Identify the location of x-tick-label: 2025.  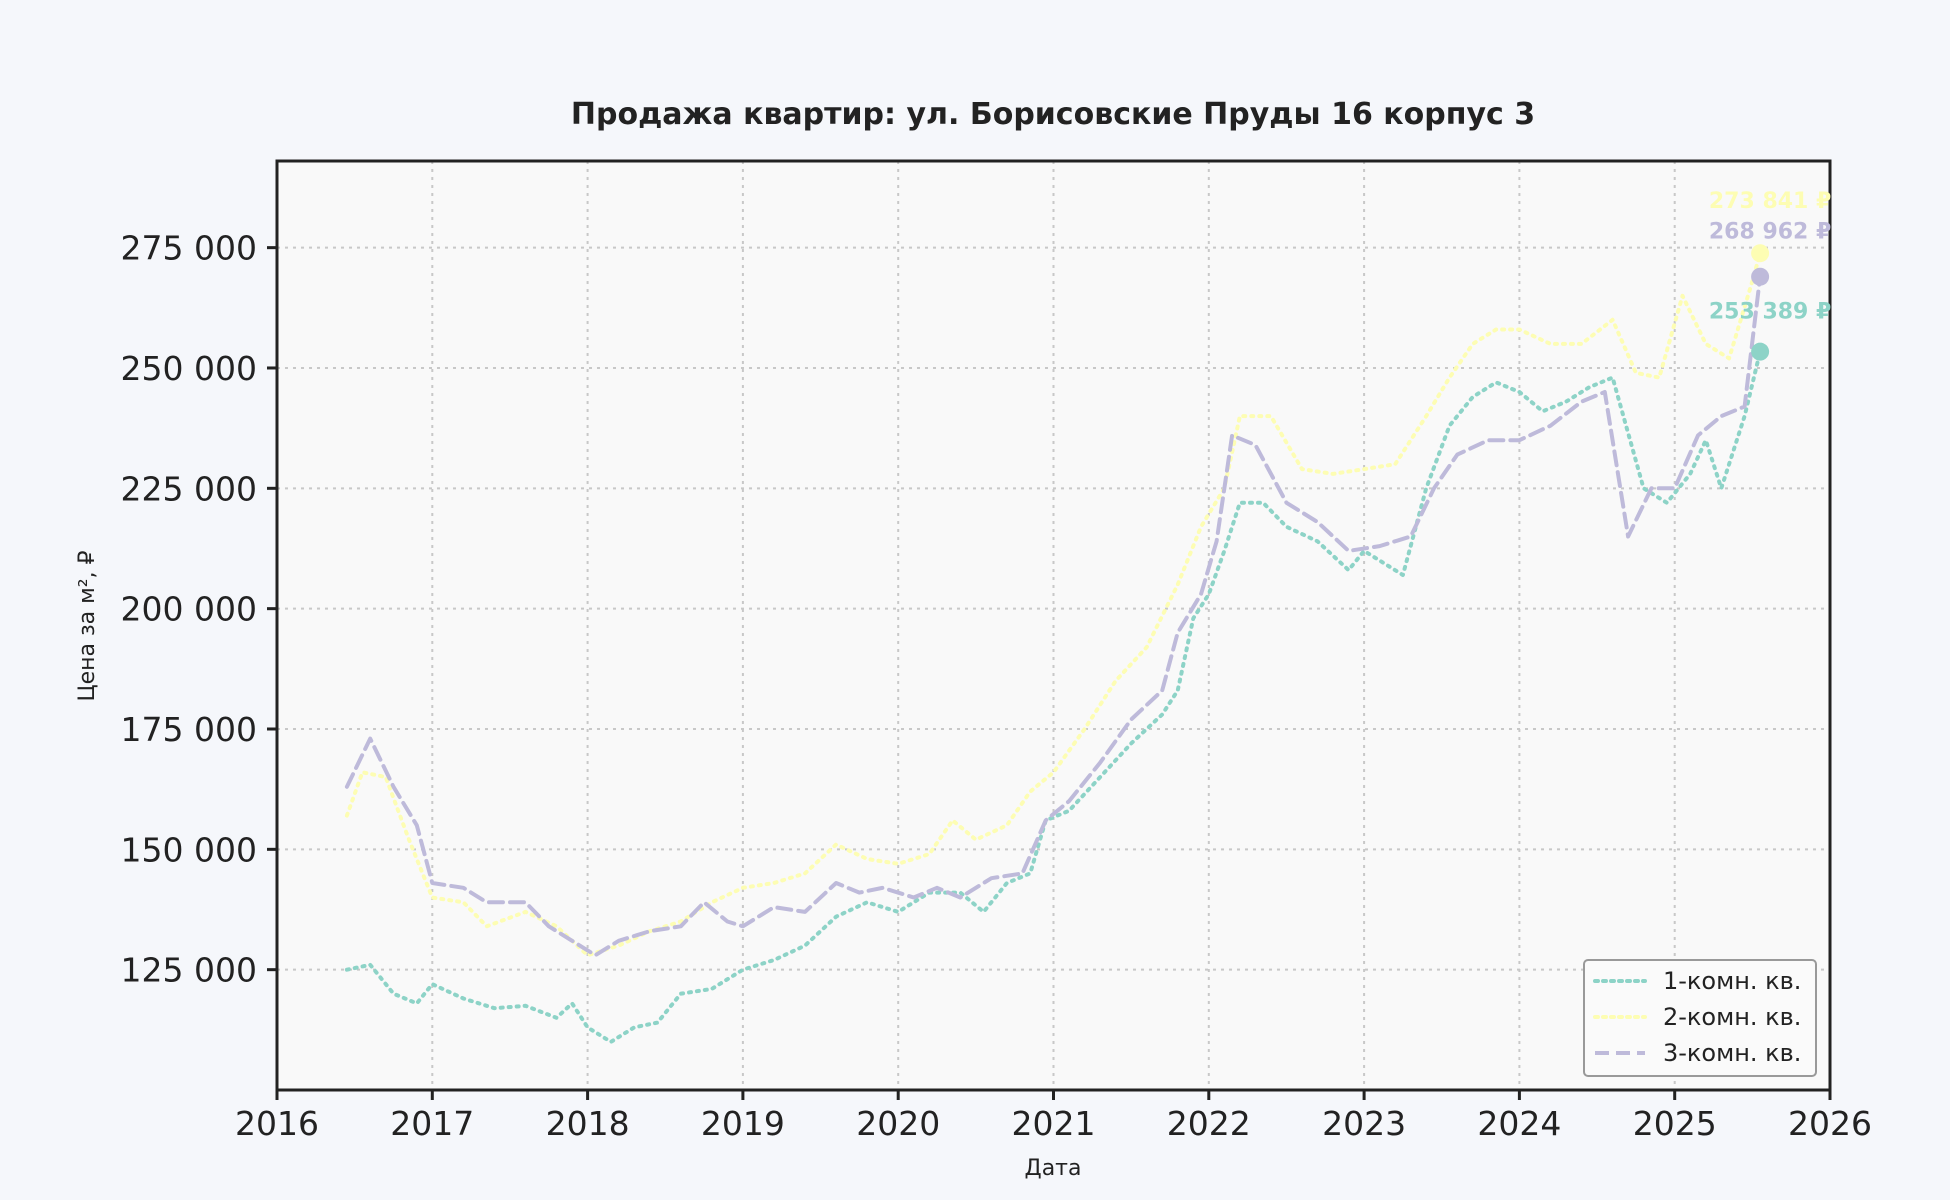
(1675, 1123).